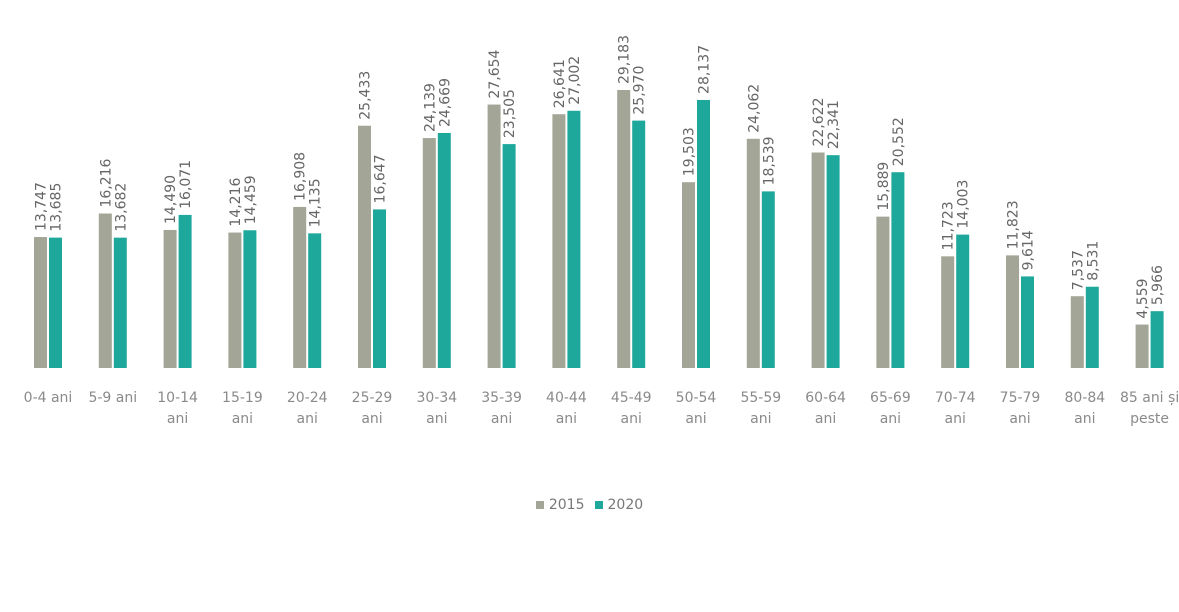  What do you see at coordinates (949, 225) in the screenshot?
I see `value-label: 11,723` at bounding box center [949, 225].